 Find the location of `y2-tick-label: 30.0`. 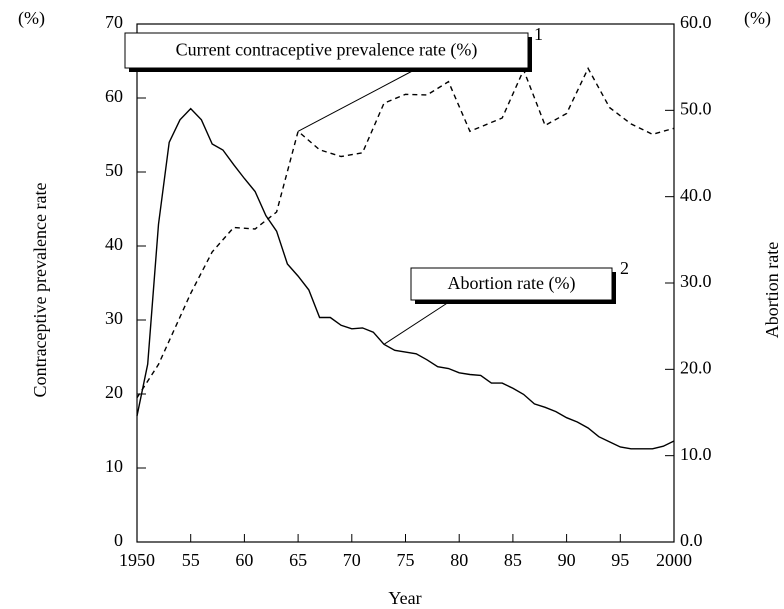

y2-tick-label: 30.0 is located at coordinates (696, 281).